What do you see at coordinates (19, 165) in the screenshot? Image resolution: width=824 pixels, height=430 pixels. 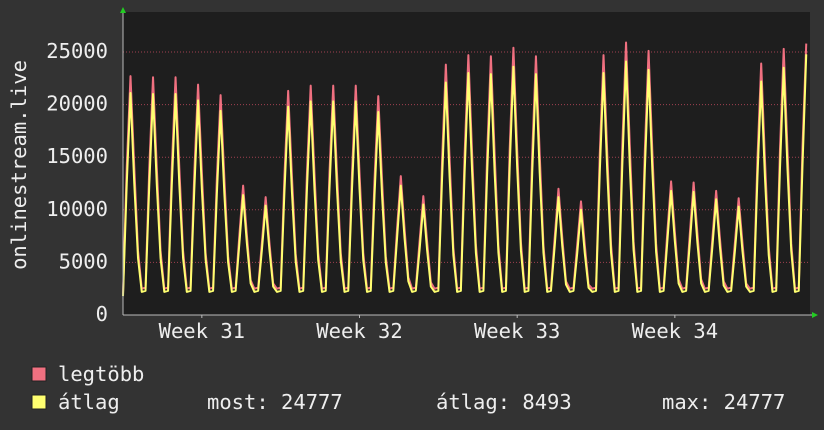 I see `y-axis-label: onlinestream.live` at bounding box center [19, 165].